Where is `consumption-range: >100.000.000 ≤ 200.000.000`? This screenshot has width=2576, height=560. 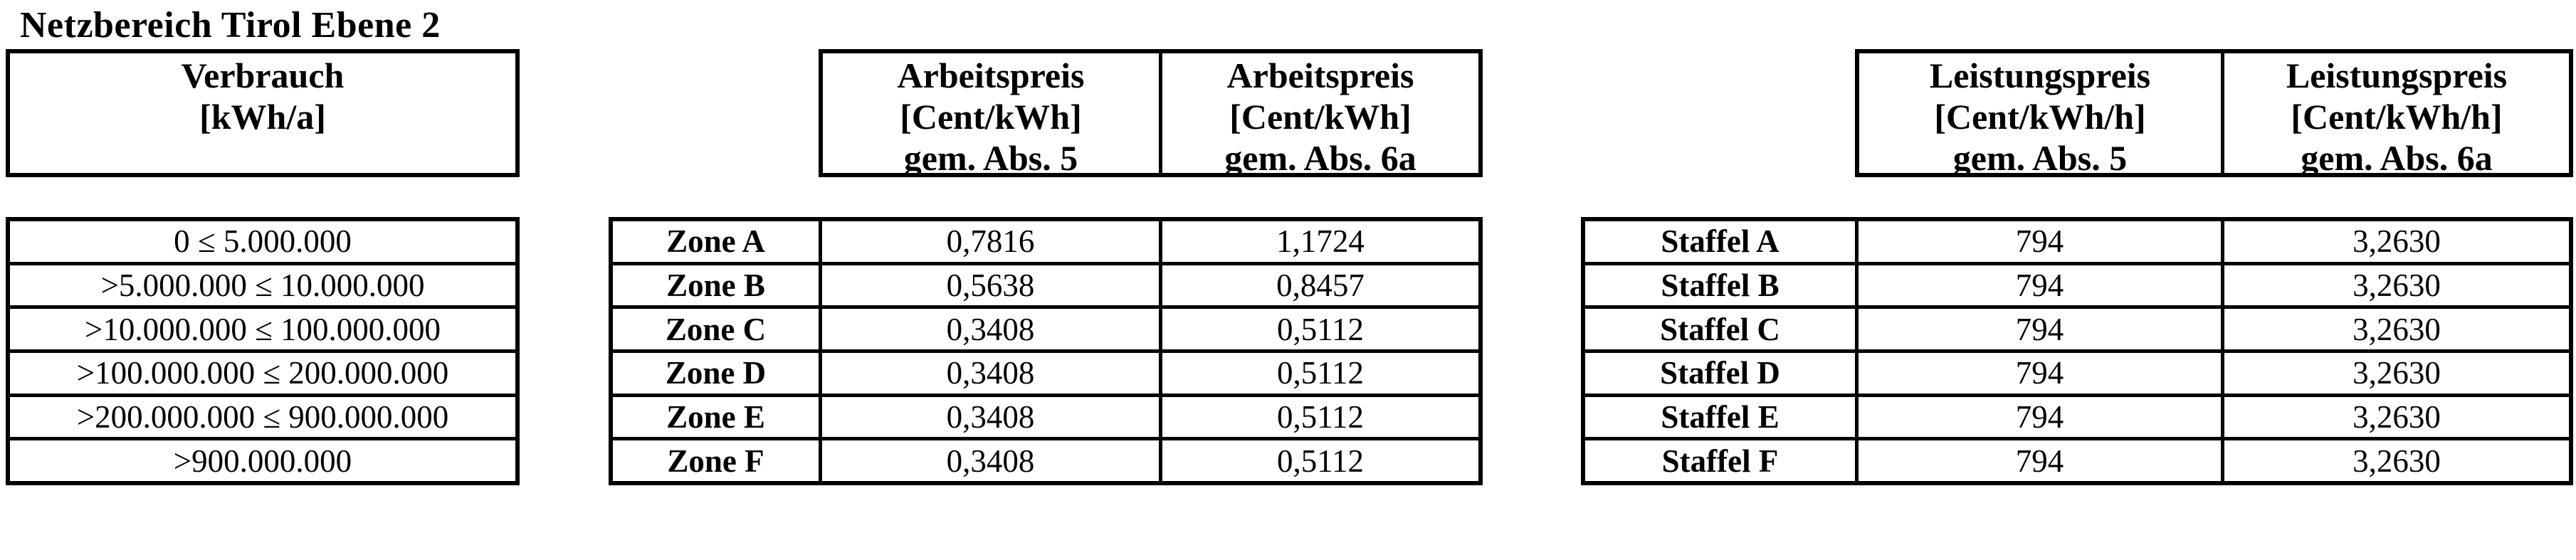
consumption-range: >100.000.000 ≤ 200.000.000 is located at coordinates (262, 373).